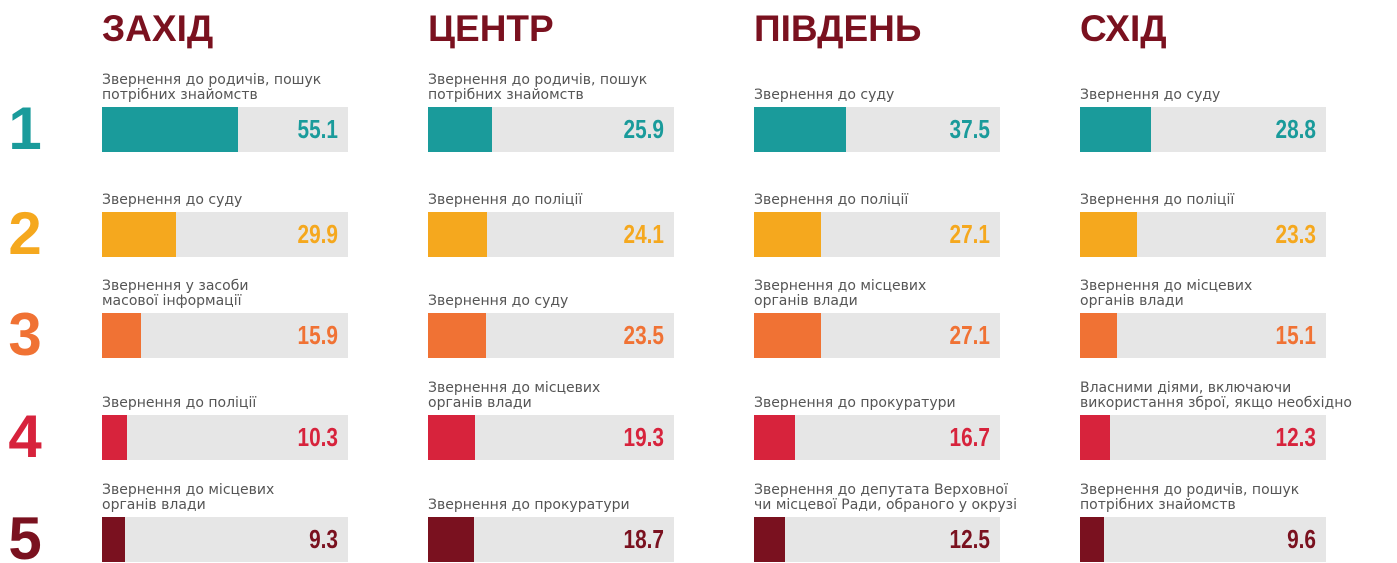 The image size is (1397, 563). I want to click on rank-number: 1, so click(25, 128).